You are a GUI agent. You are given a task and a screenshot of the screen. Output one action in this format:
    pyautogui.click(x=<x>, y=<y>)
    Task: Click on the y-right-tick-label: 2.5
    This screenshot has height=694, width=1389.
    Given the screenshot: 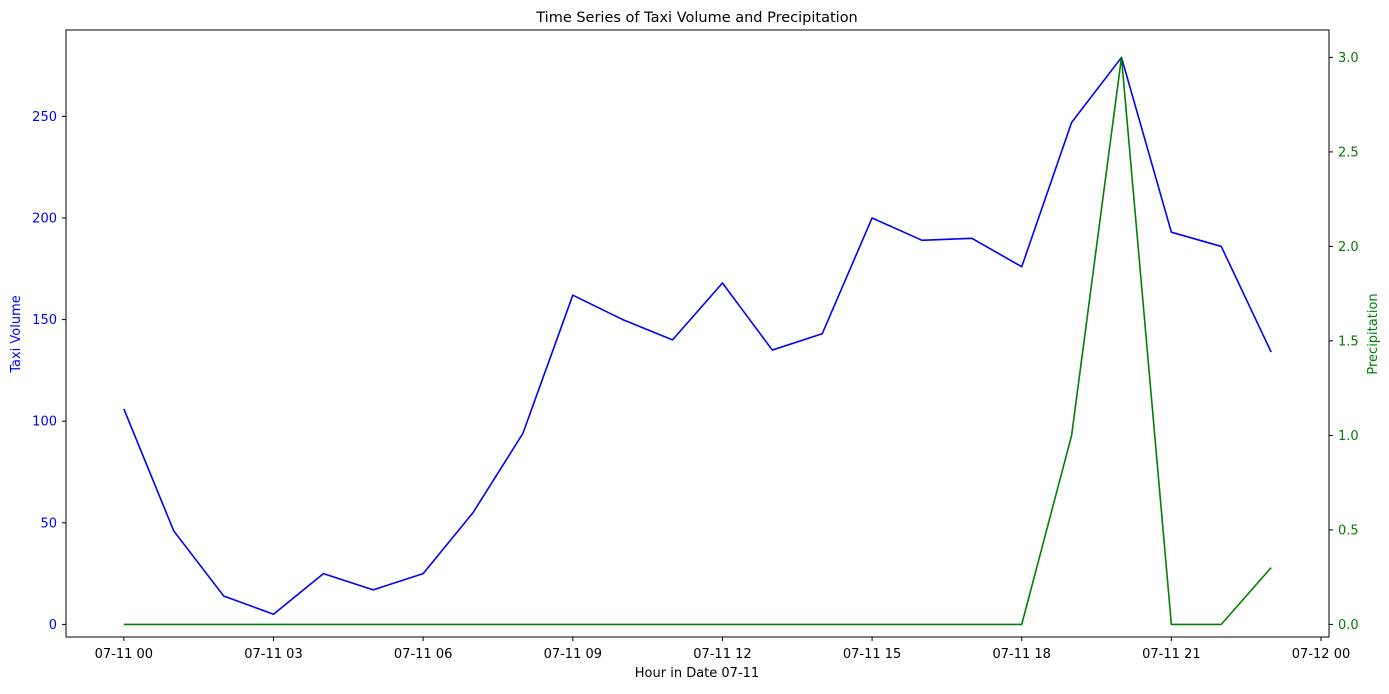 What is the action you would take?
    pyautogui.click(x=1348, y=152)
    